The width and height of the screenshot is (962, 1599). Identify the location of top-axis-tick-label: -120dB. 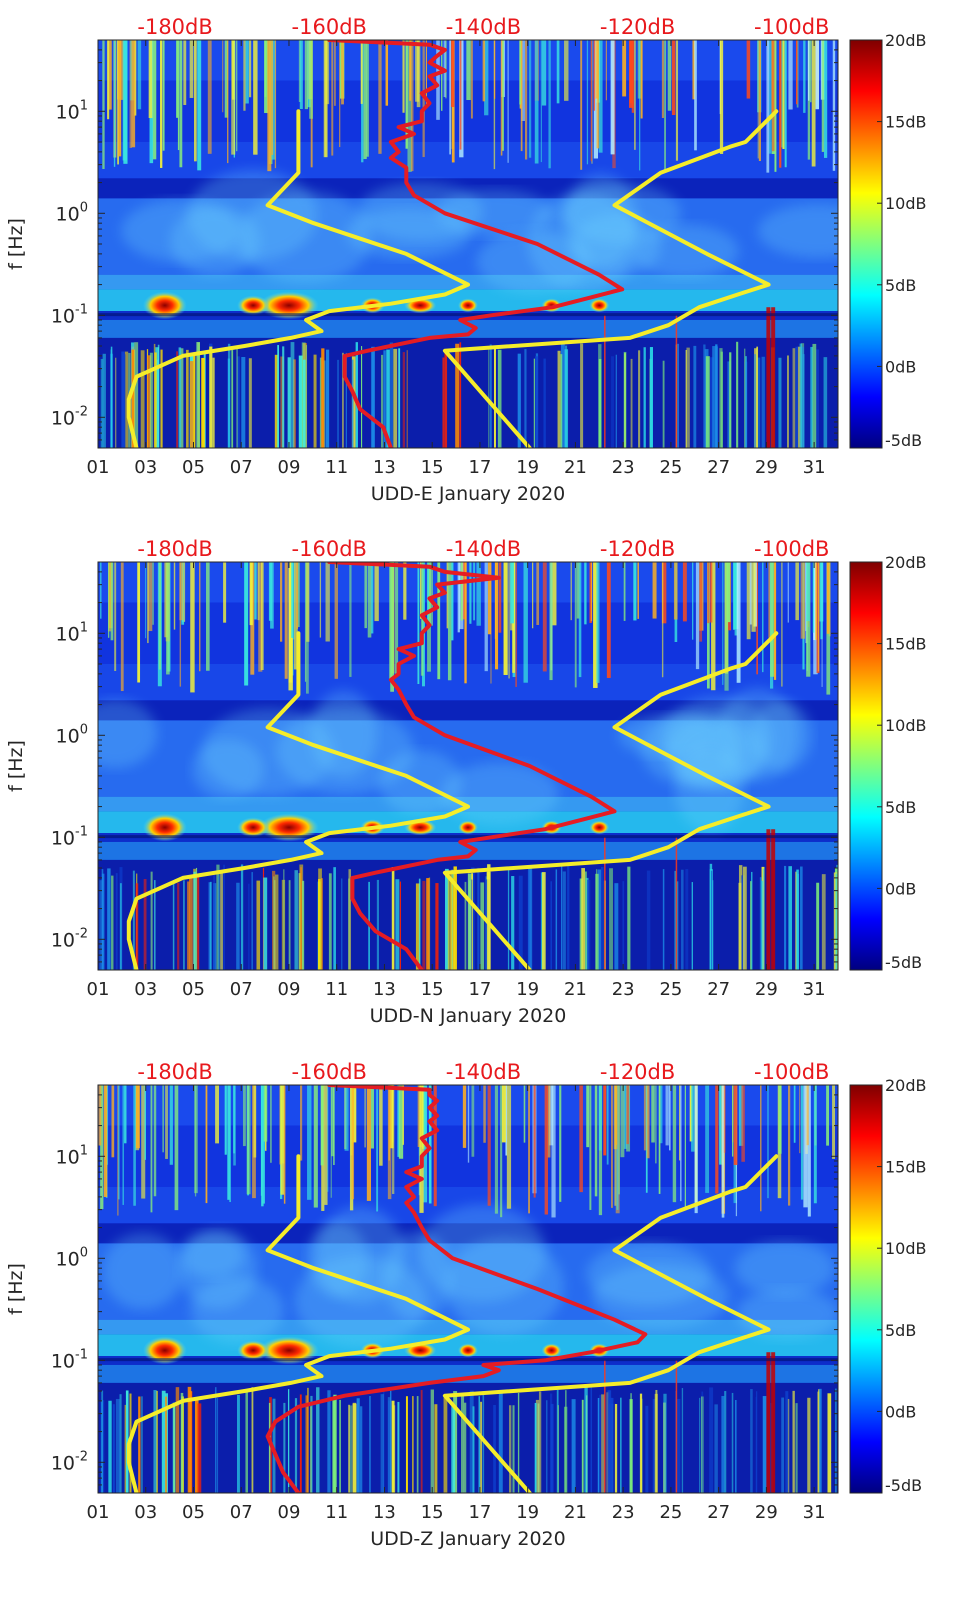
(637, 27).